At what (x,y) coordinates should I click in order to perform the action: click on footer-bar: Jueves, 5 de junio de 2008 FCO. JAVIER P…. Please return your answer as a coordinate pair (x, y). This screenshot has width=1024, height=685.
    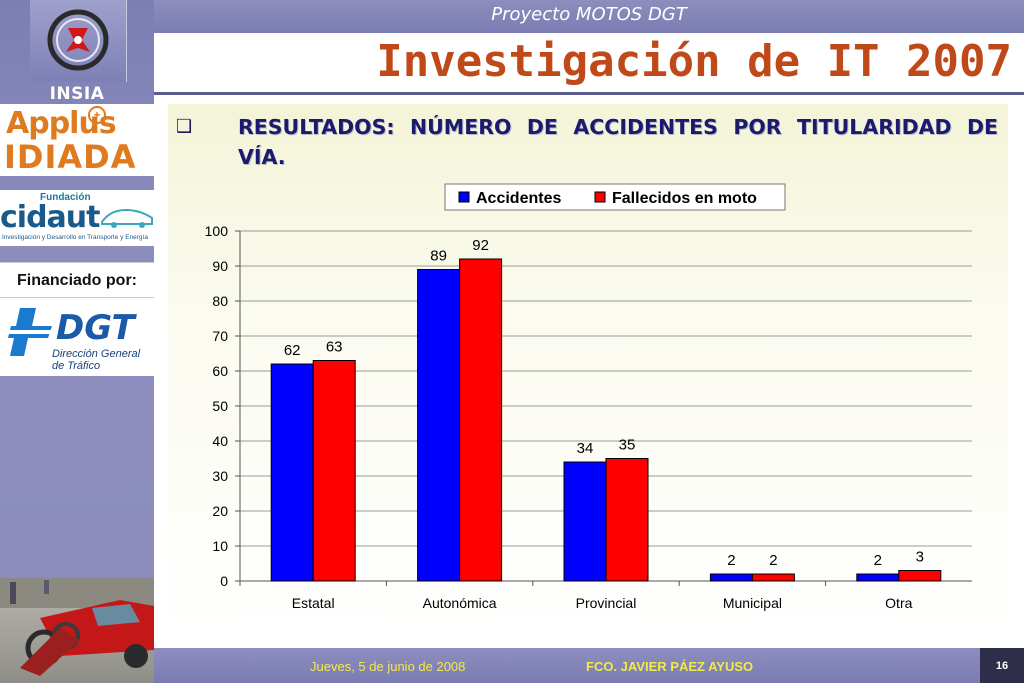
    Looking at the image, I should click on (589, 665).